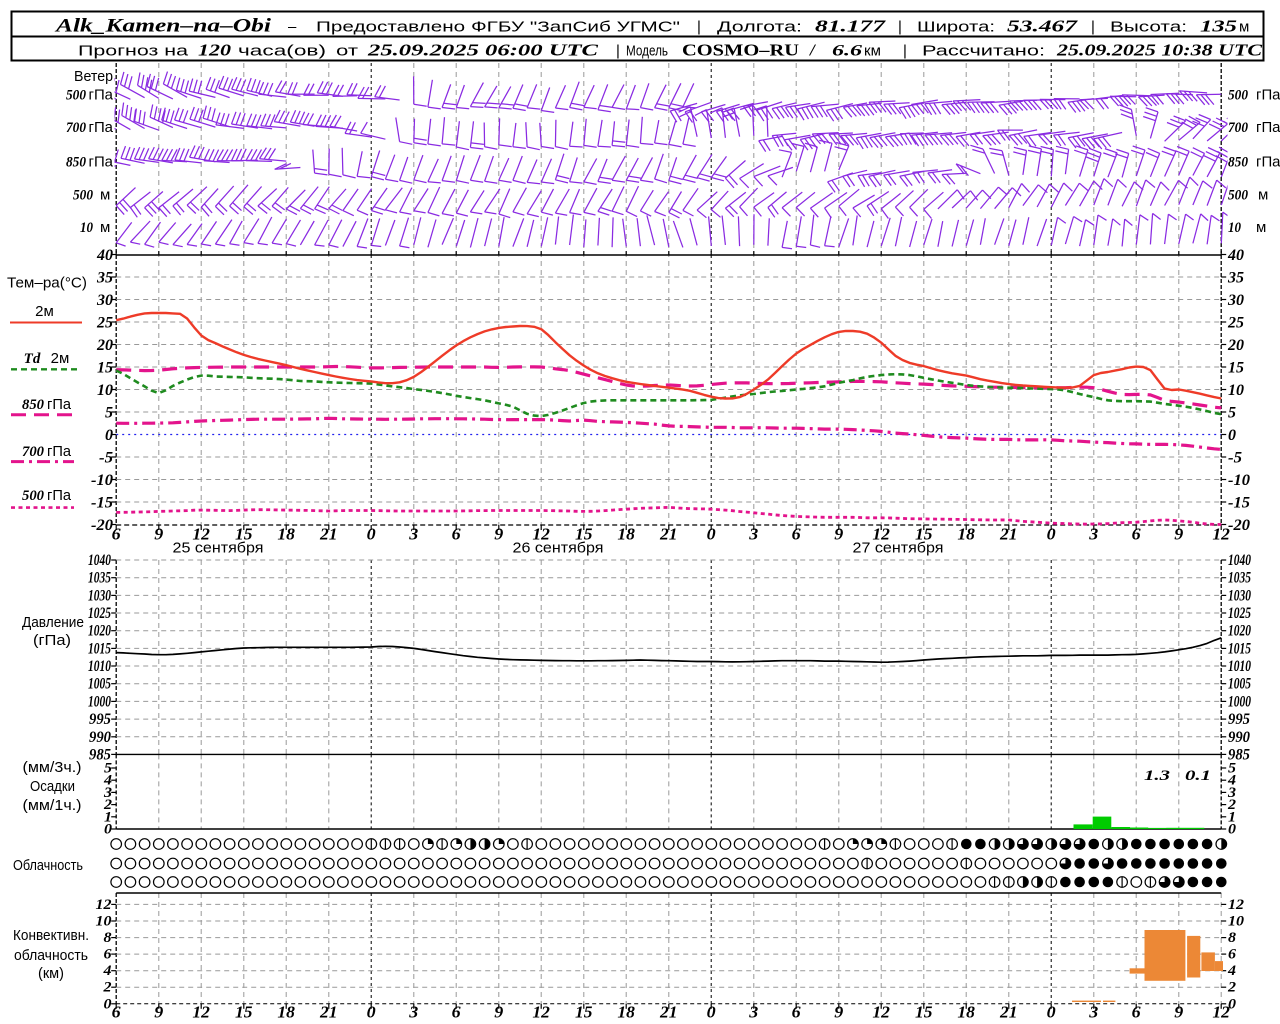 The width and height of the screenshot is (1280, 1024). What do you see at coordinates (1232, 938) in the screenshot?
I see `svg-text: 8` at bounding box center [1232, 938].